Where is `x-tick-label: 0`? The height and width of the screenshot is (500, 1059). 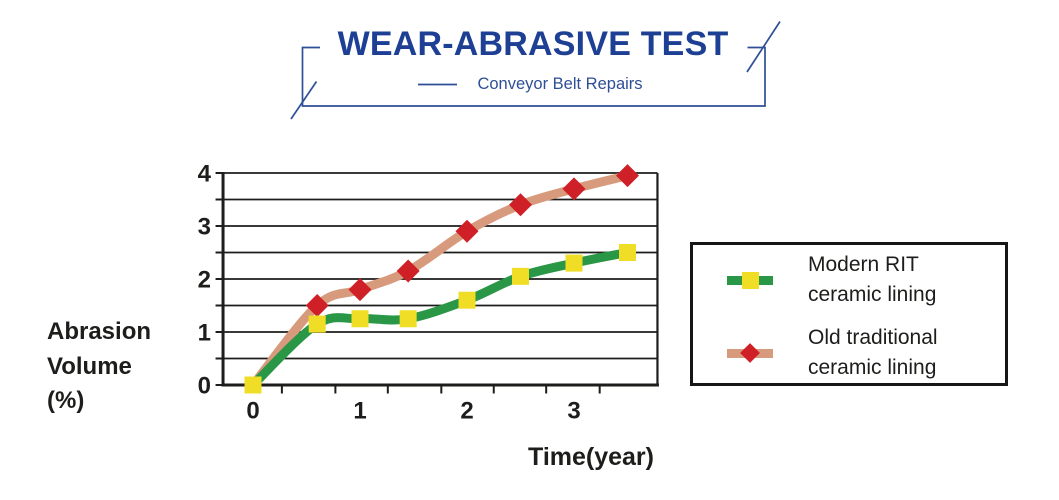
x-tick-label: 0 is located at coordinates (252, 411).